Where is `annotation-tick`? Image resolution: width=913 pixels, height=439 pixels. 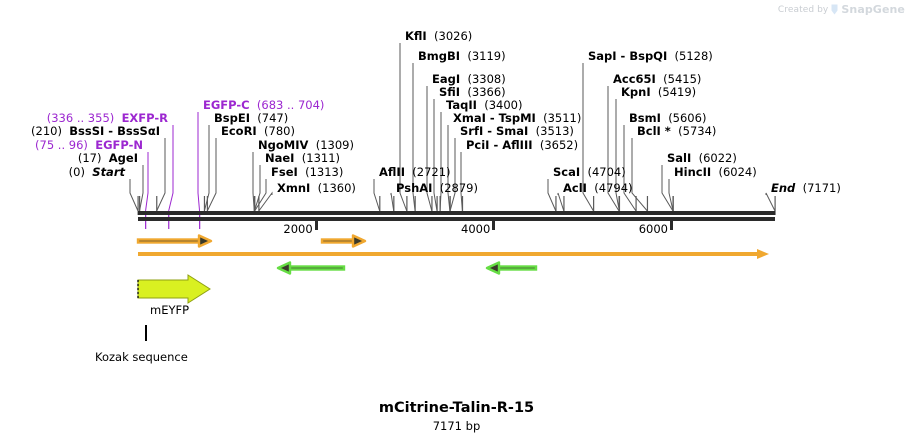
annotation-tick is located at coordinates (146, 333).